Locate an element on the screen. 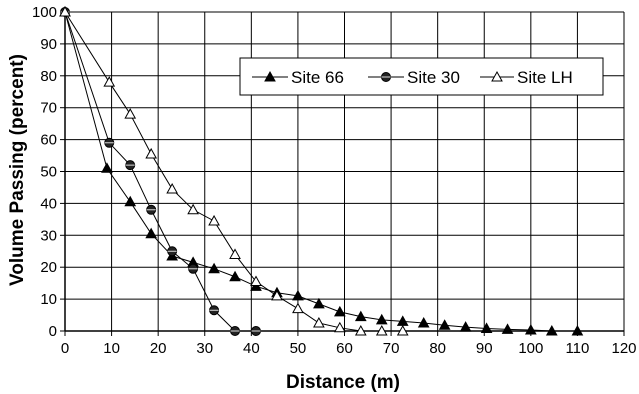 This screenshot has width=639, height=394. y-tick-label: 50 is located at coordinates (48, 172).